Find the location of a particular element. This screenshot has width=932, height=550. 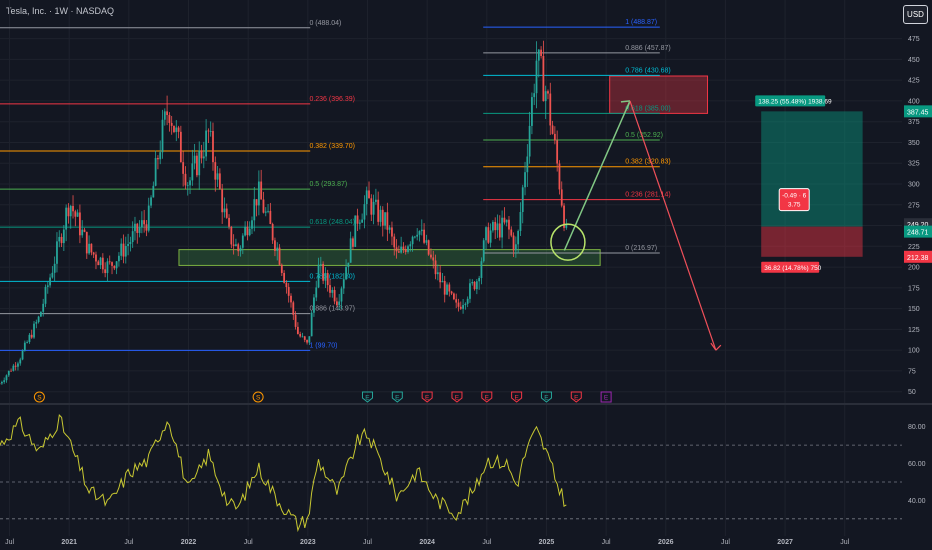

price-tag-label: 248.71 is located at coordinates (918, 233).